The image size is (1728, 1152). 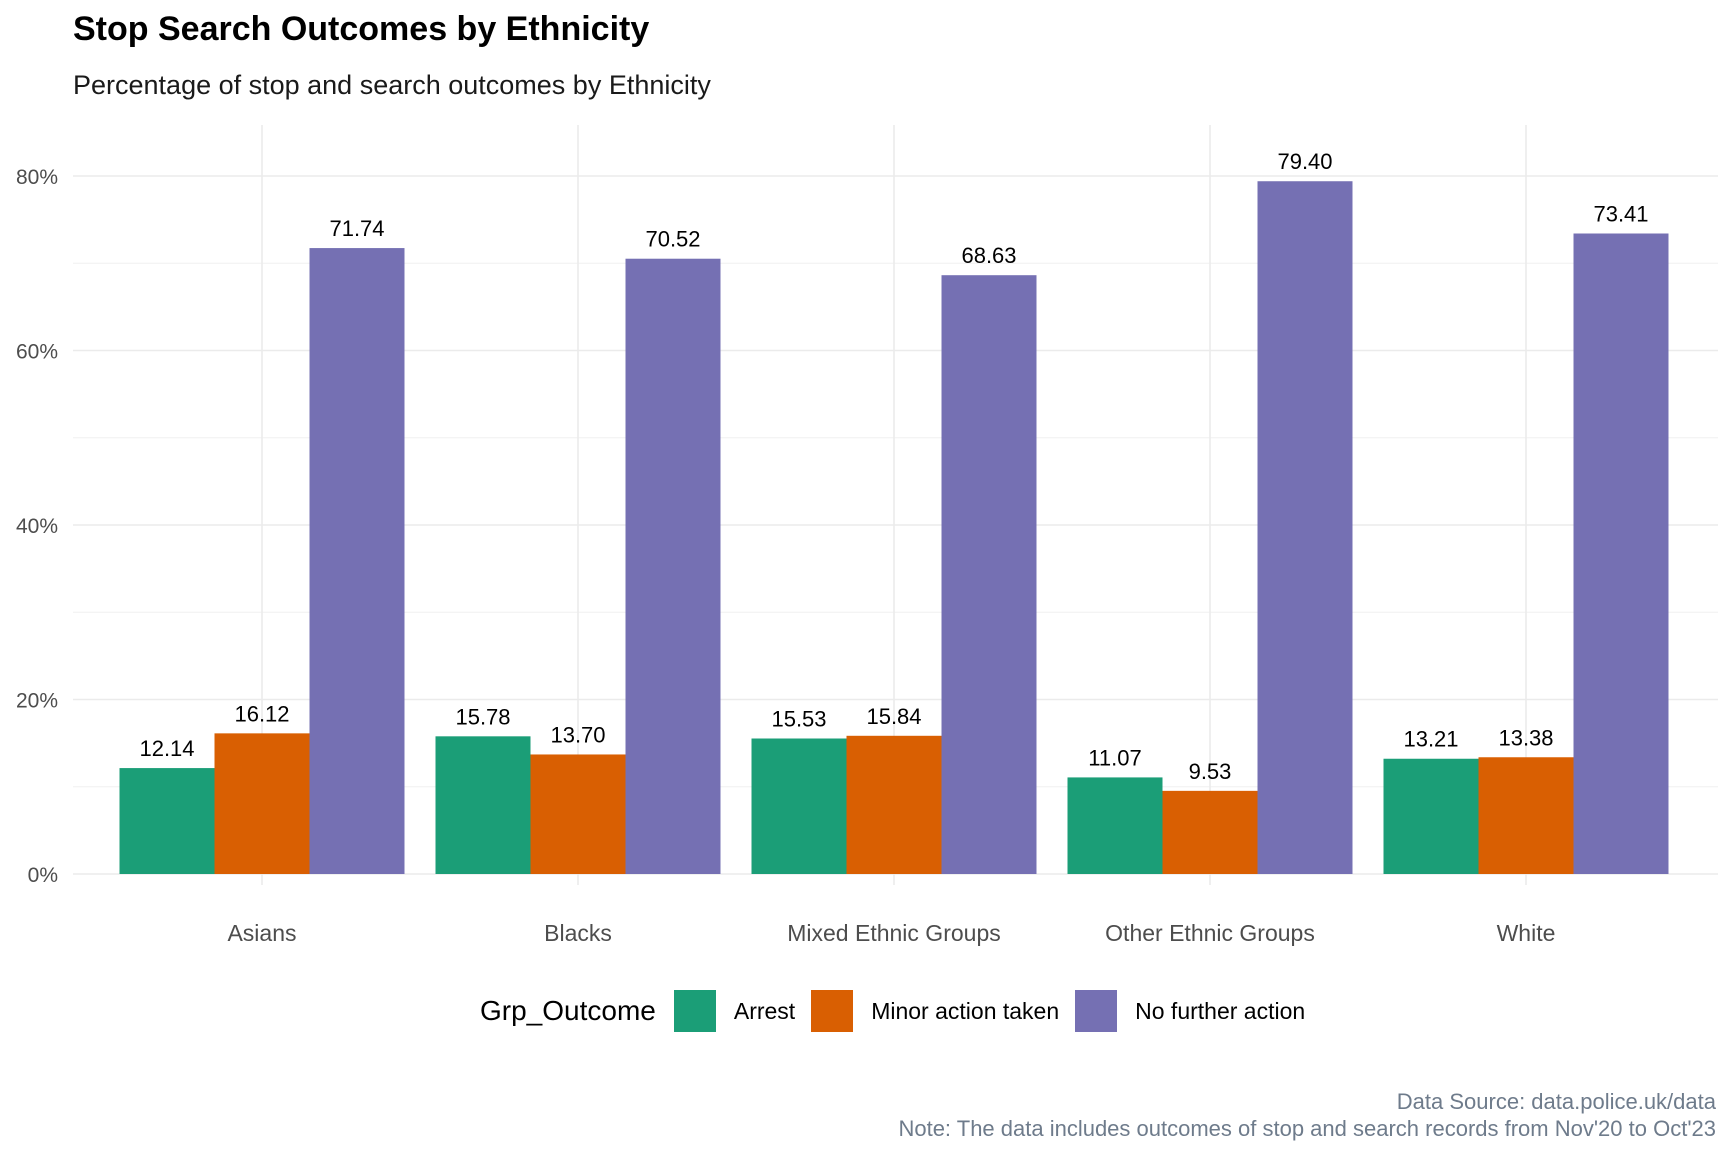 I want to click on legend-label-arrest: Arrest, so click(x=764, y=1010).